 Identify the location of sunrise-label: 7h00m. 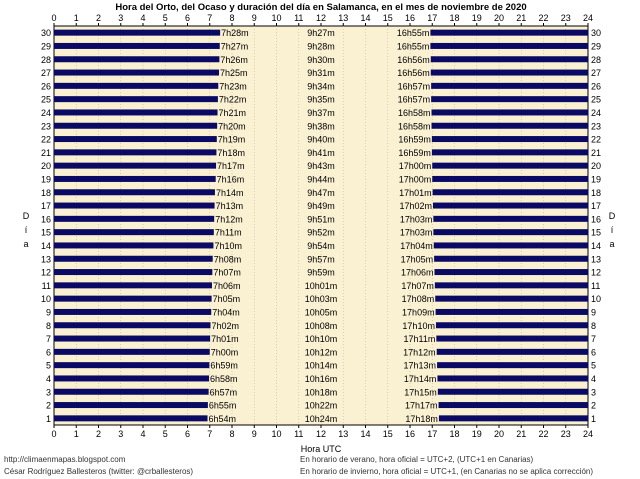
(225, 352).